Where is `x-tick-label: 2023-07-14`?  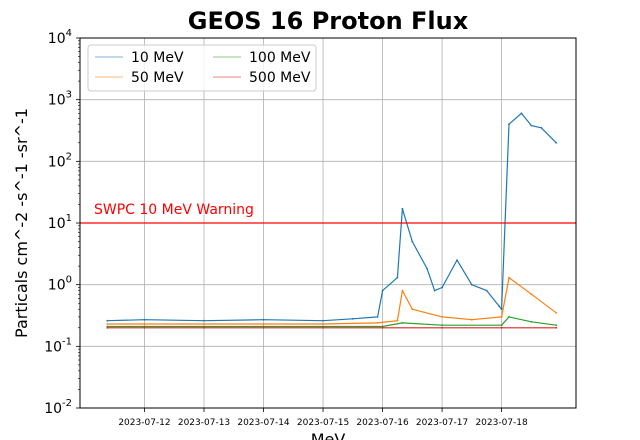 x-tick-label: 2023-07-14 is located at coordinates (263, 423).